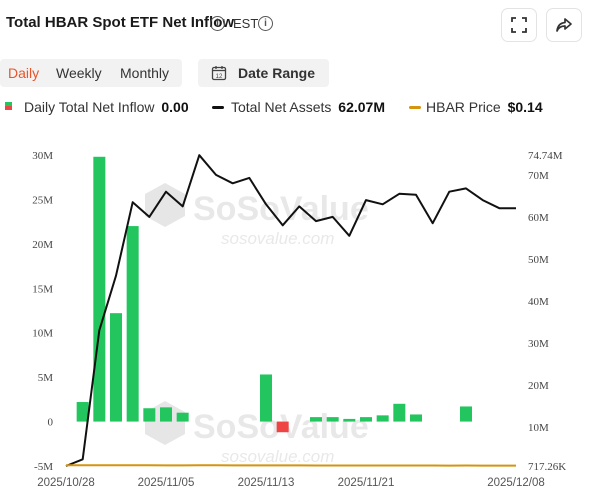 Image resolution: width=591 pixels, height=492 pixels. Describe the element at coordinates (218, 107) in the screenshot. I see `legend-swatch-assets` at that location.